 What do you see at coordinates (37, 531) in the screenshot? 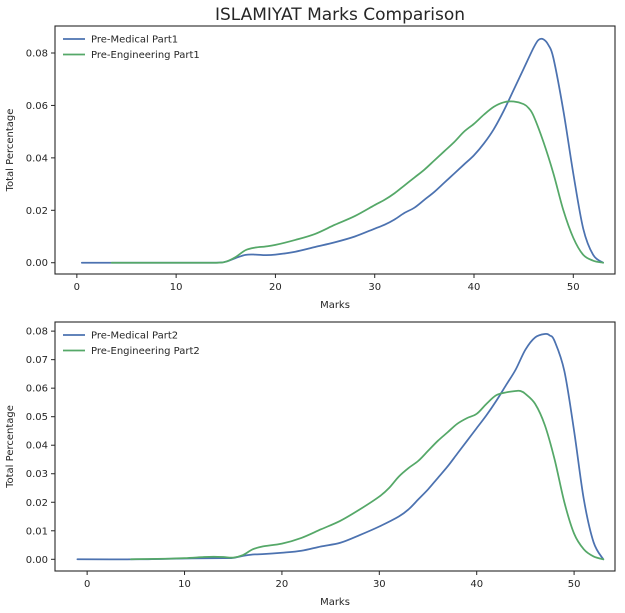
I see `y-tick-label: 0.01` at bounding box center [37, 531].